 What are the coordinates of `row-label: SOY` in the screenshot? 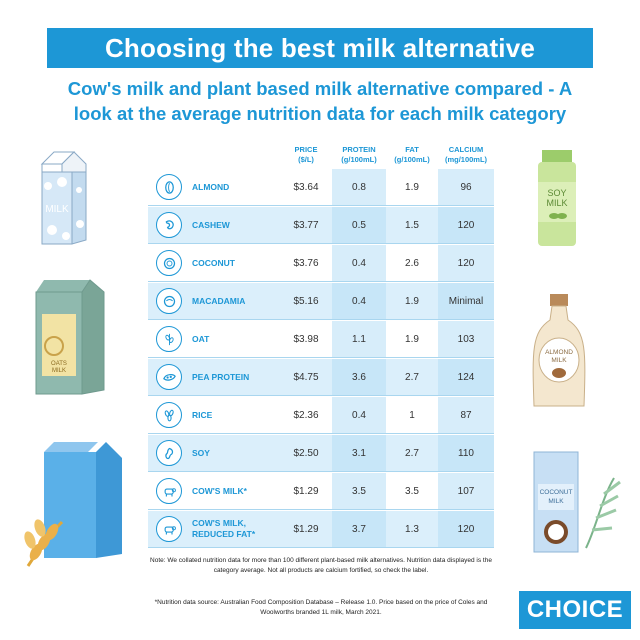 It's located at (201, 452).